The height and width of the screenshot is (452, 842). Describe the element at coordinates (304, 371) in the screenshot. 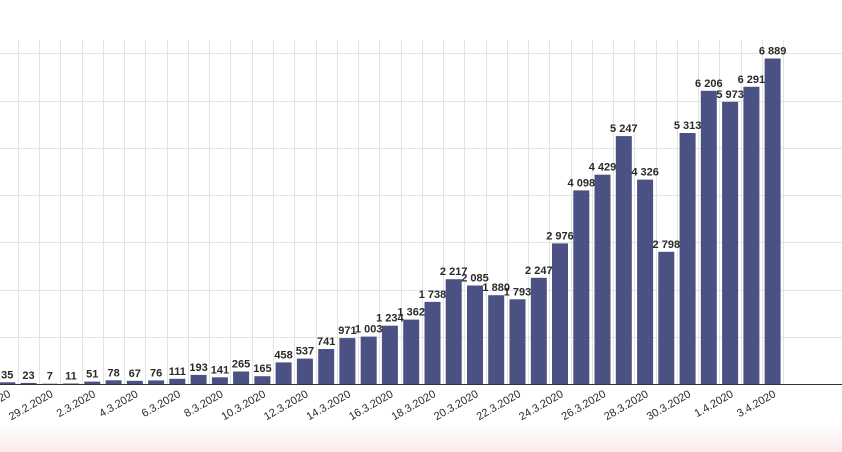

I see `bar-12.3.2020` at that location.